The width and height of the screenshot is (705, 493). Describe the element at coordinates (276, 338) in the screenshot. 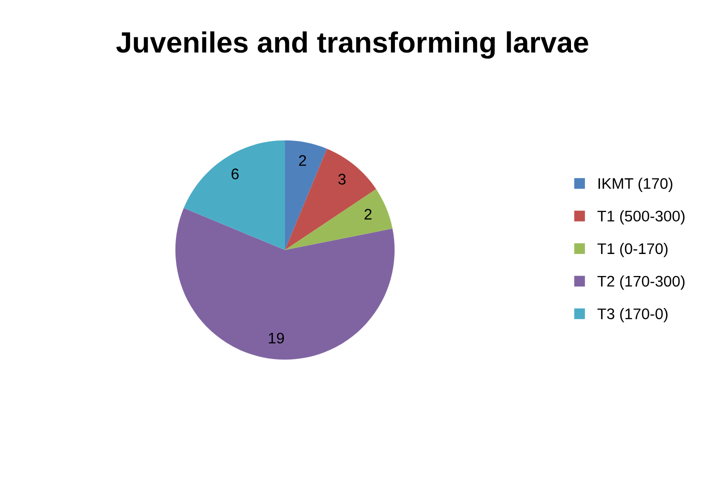

I see `data-label: 19` at that location.